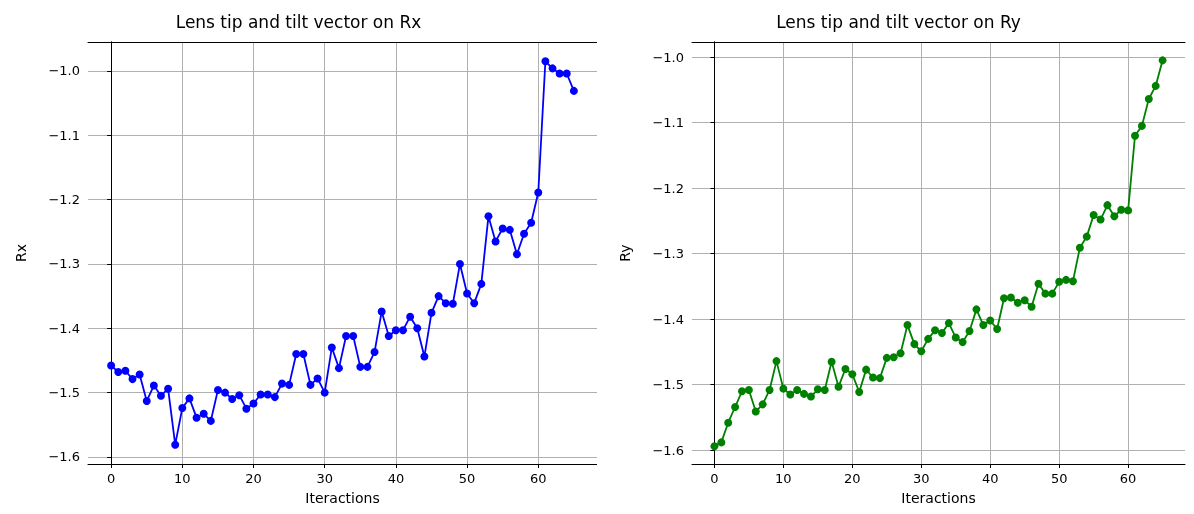  Describe the element at coordinates (625, 253) in the screenshot. I see `y-axis-title: Ry` at that location.